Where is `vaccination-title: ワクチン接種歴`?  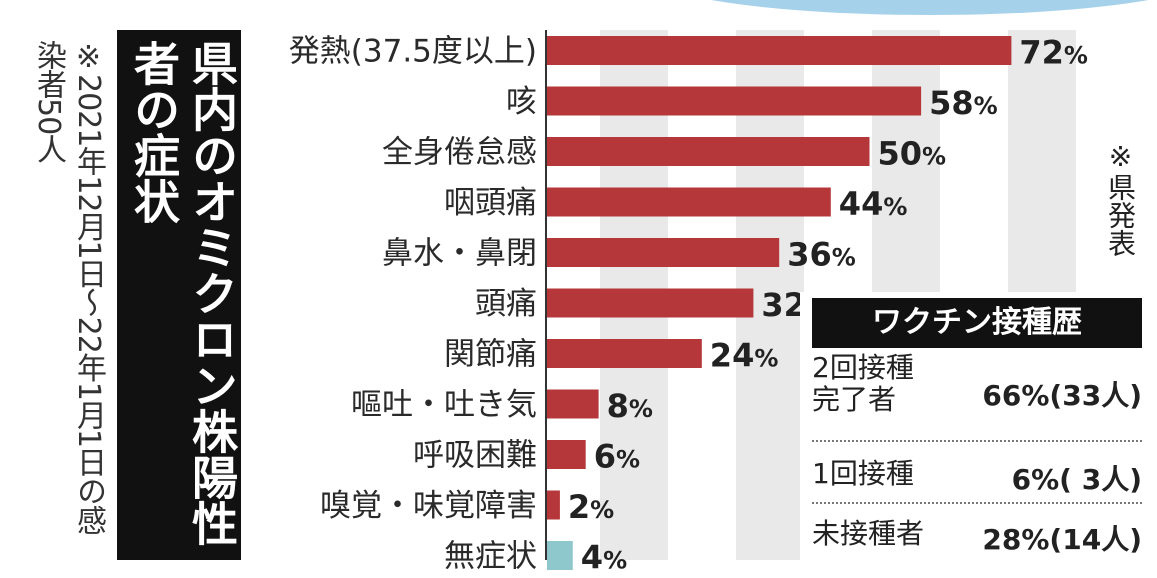
vaccination-title: ワクチン接種歴 is located at coordinates (977, 323).